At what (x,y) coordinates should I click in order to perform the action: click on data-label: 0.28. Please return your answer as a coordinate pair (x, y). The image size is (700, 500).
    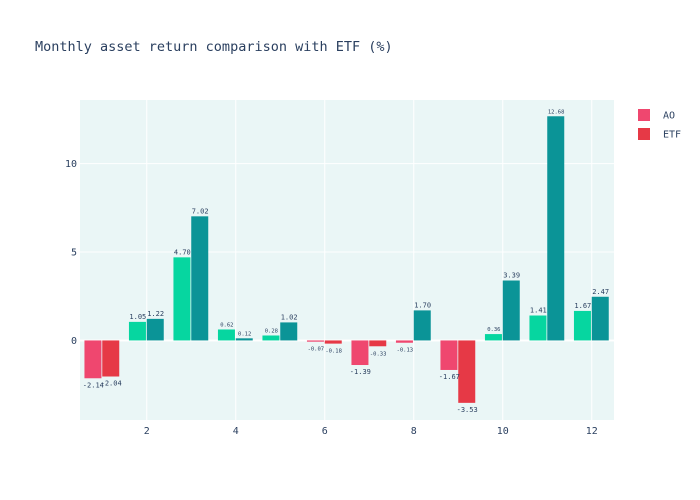
    Looking at the image, I should click on (271, 331).